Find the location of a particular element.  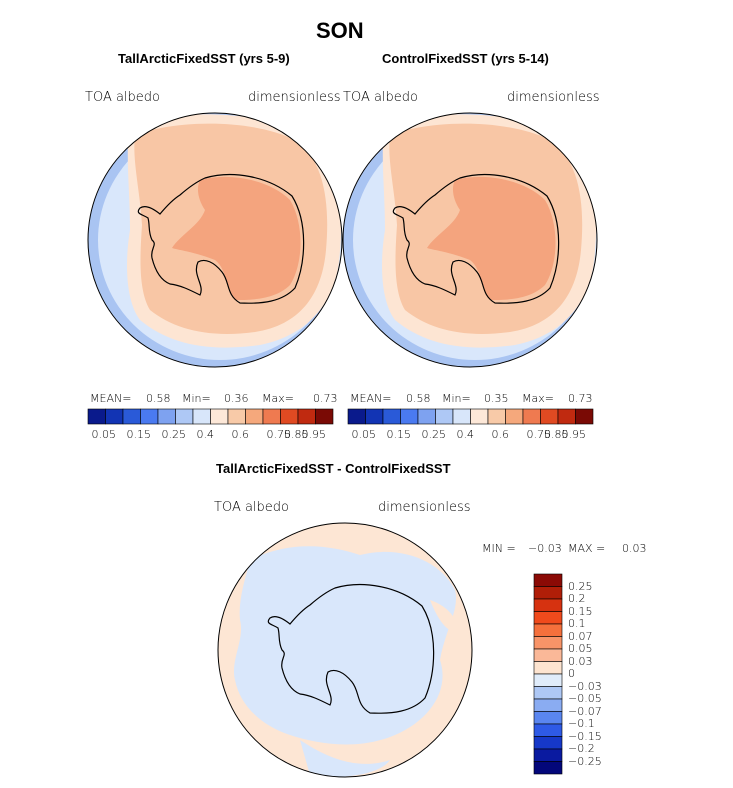

panel-right-max-label: Max= is located at coordinates (538, 398).